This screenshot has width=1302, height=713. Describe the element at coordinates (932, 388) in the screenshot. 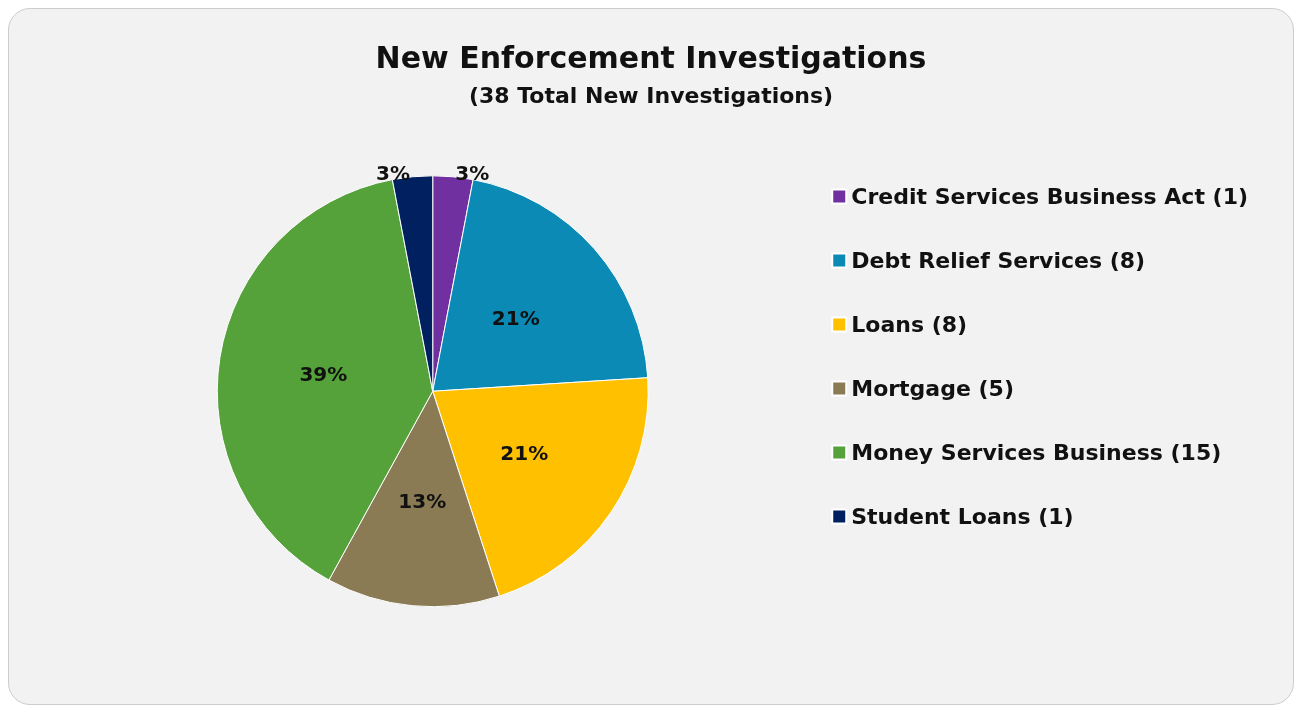

I see `legend-label: Mortgage (5)` at that location.